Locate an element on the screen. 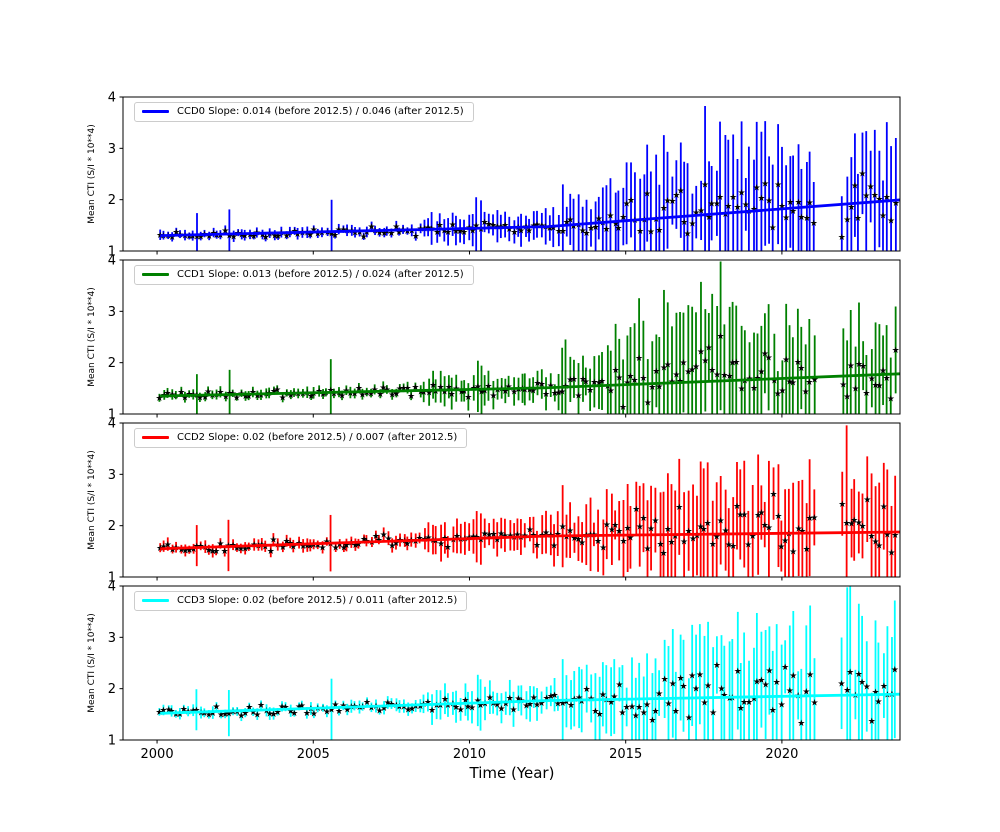 The image size is (1000, 832). errorbars-ccd3 is located at coordinates (527, 663).